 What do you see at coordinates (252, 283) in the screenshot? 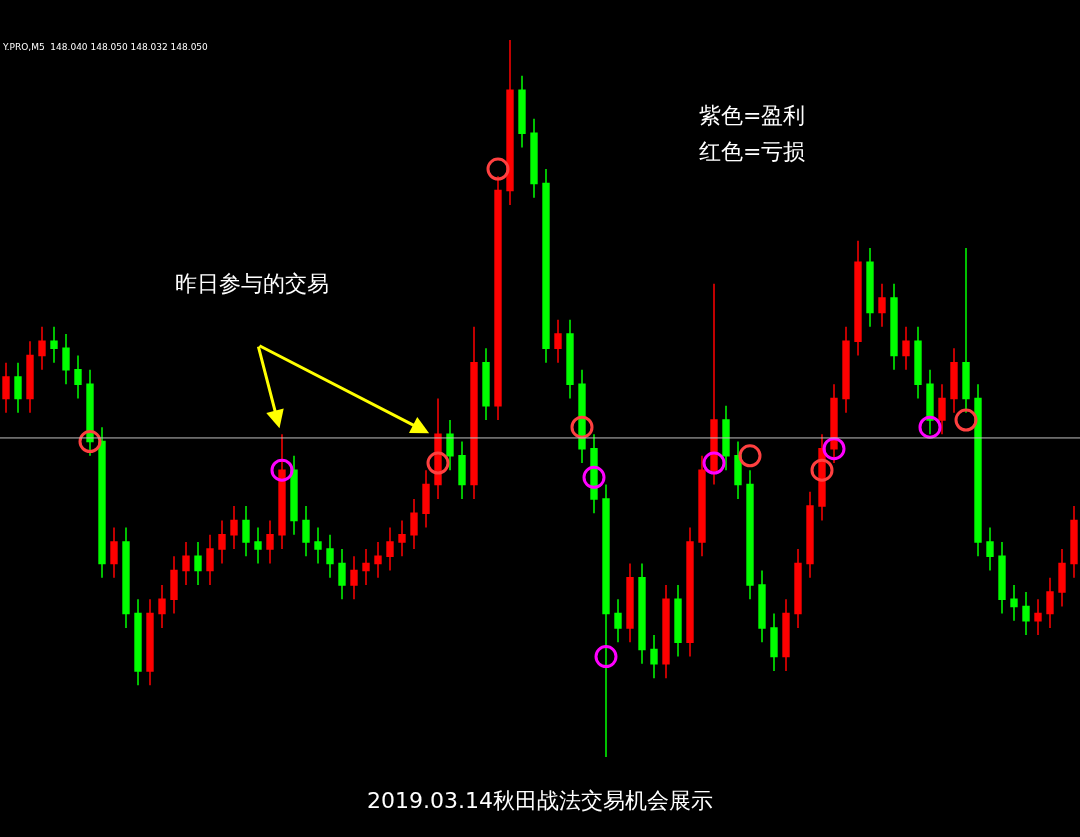
I see `annotation: 昨日参与的交易` at bounding box center [252, 283].